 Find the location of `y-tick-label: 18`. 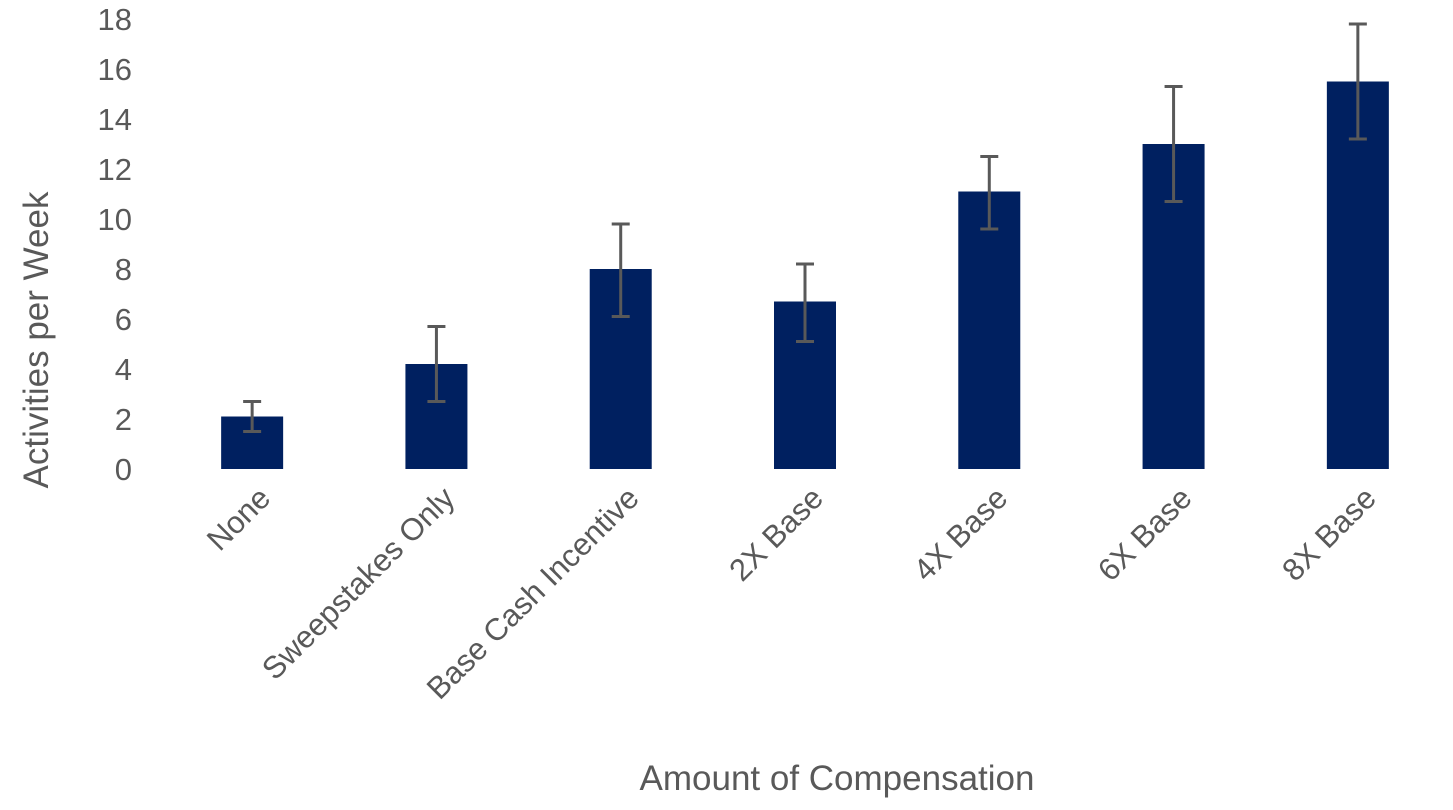

y-tick-label: 18 is located at coordinates (115, 19).